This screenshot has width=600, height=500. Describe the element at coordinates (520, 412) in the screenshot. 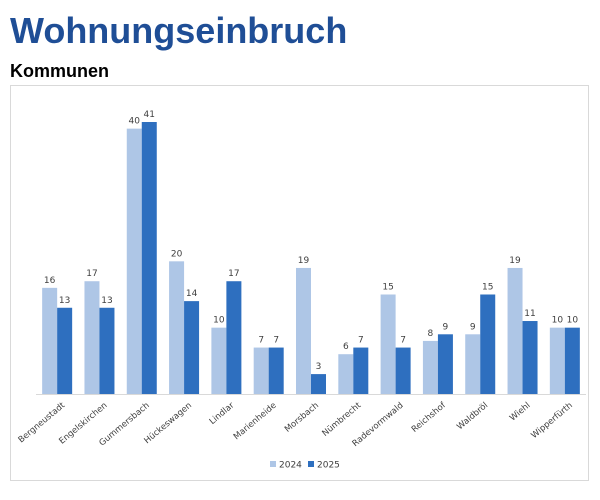

I see `category-label: Wiehl` at that location.